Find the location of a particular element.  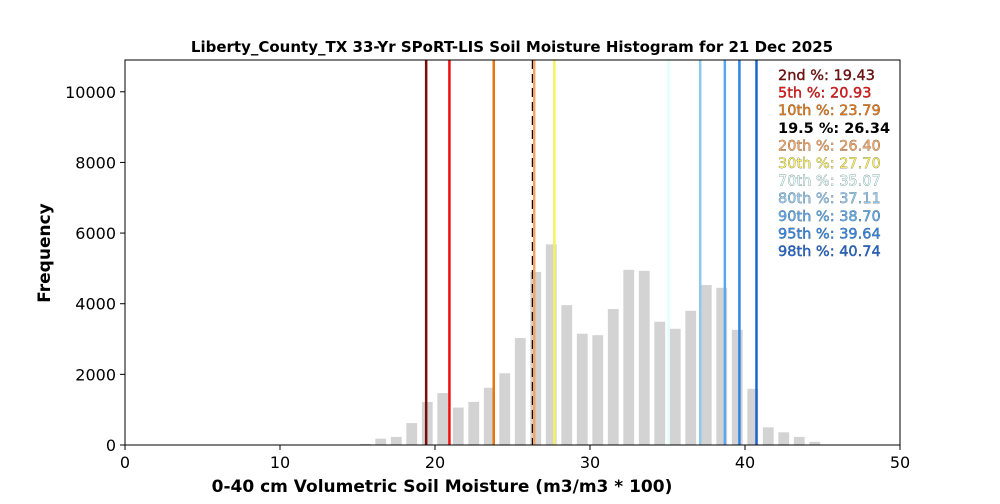

y-tick-label: 8000 is located at coordinates (95, 162).